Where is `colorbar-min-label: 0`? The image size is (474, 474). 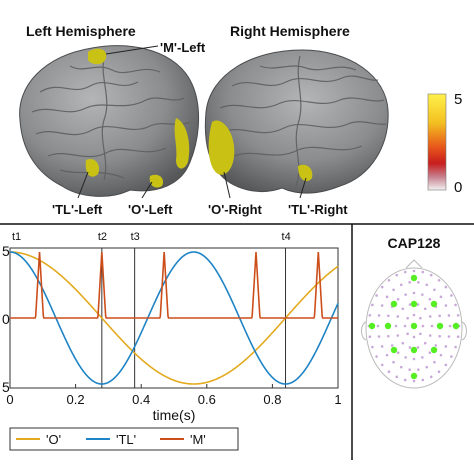 colorbar-min-label: 0 is located at coordinates (458, 187).